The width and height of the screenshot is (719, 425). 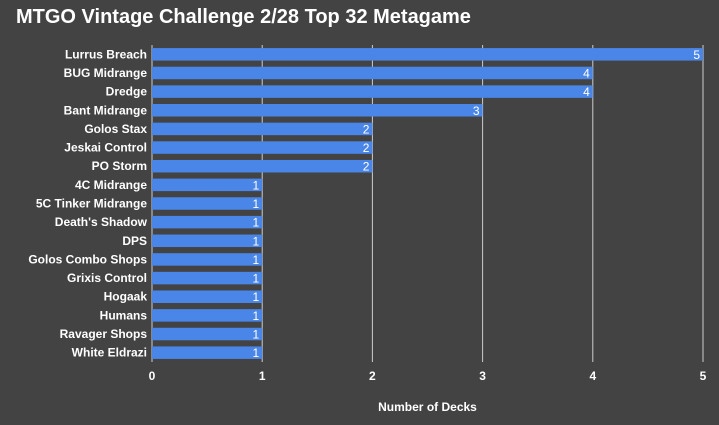 I want to click on x-tick-label: 1, so click(x=262, y=376).